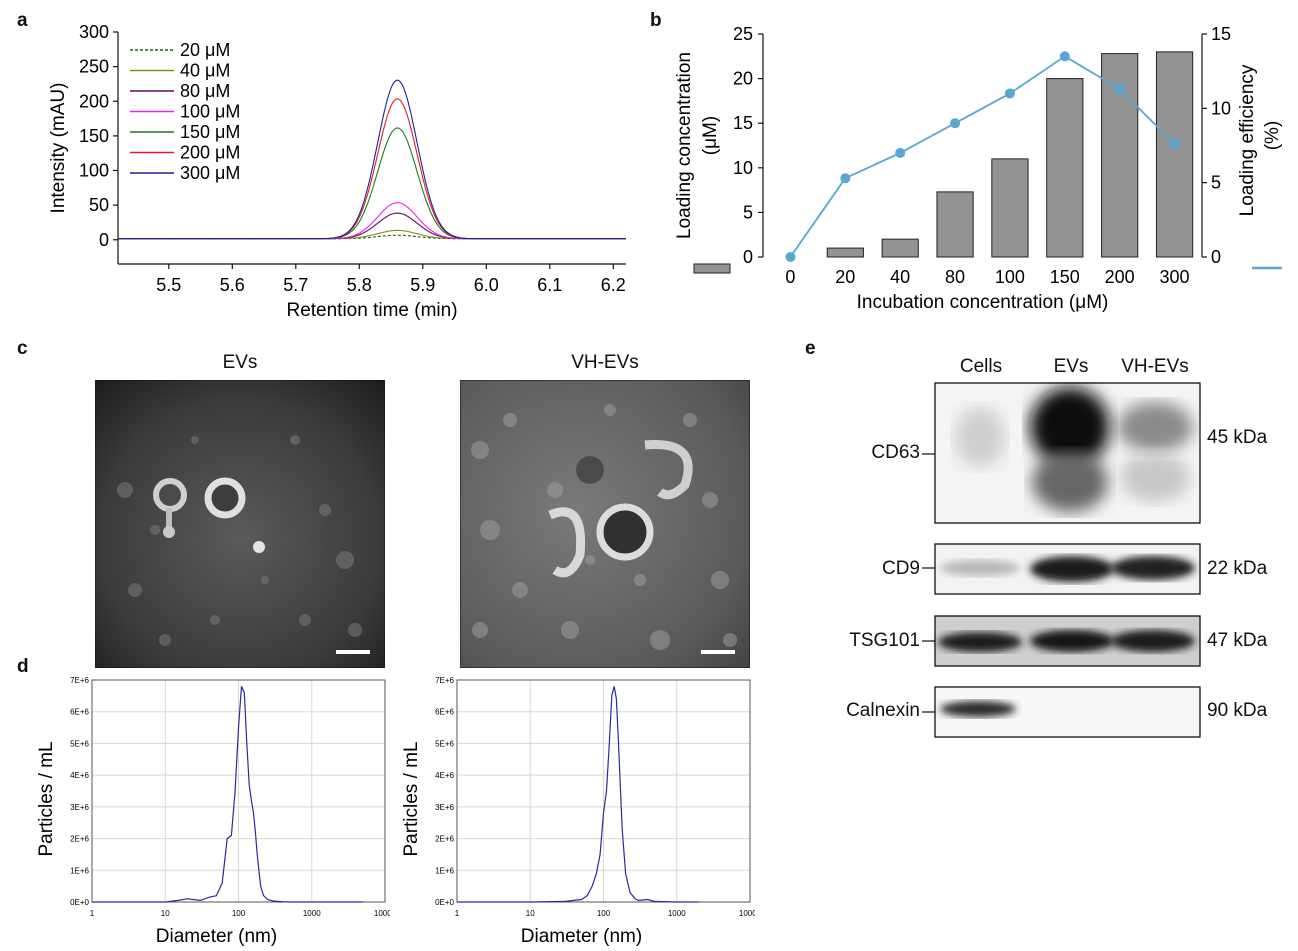 The height and width of the screenshot is (951, 1298). Describe the element at coordinates (1216, 257) in the screenshot. I see `right-y-tick-label: 0` at that location.